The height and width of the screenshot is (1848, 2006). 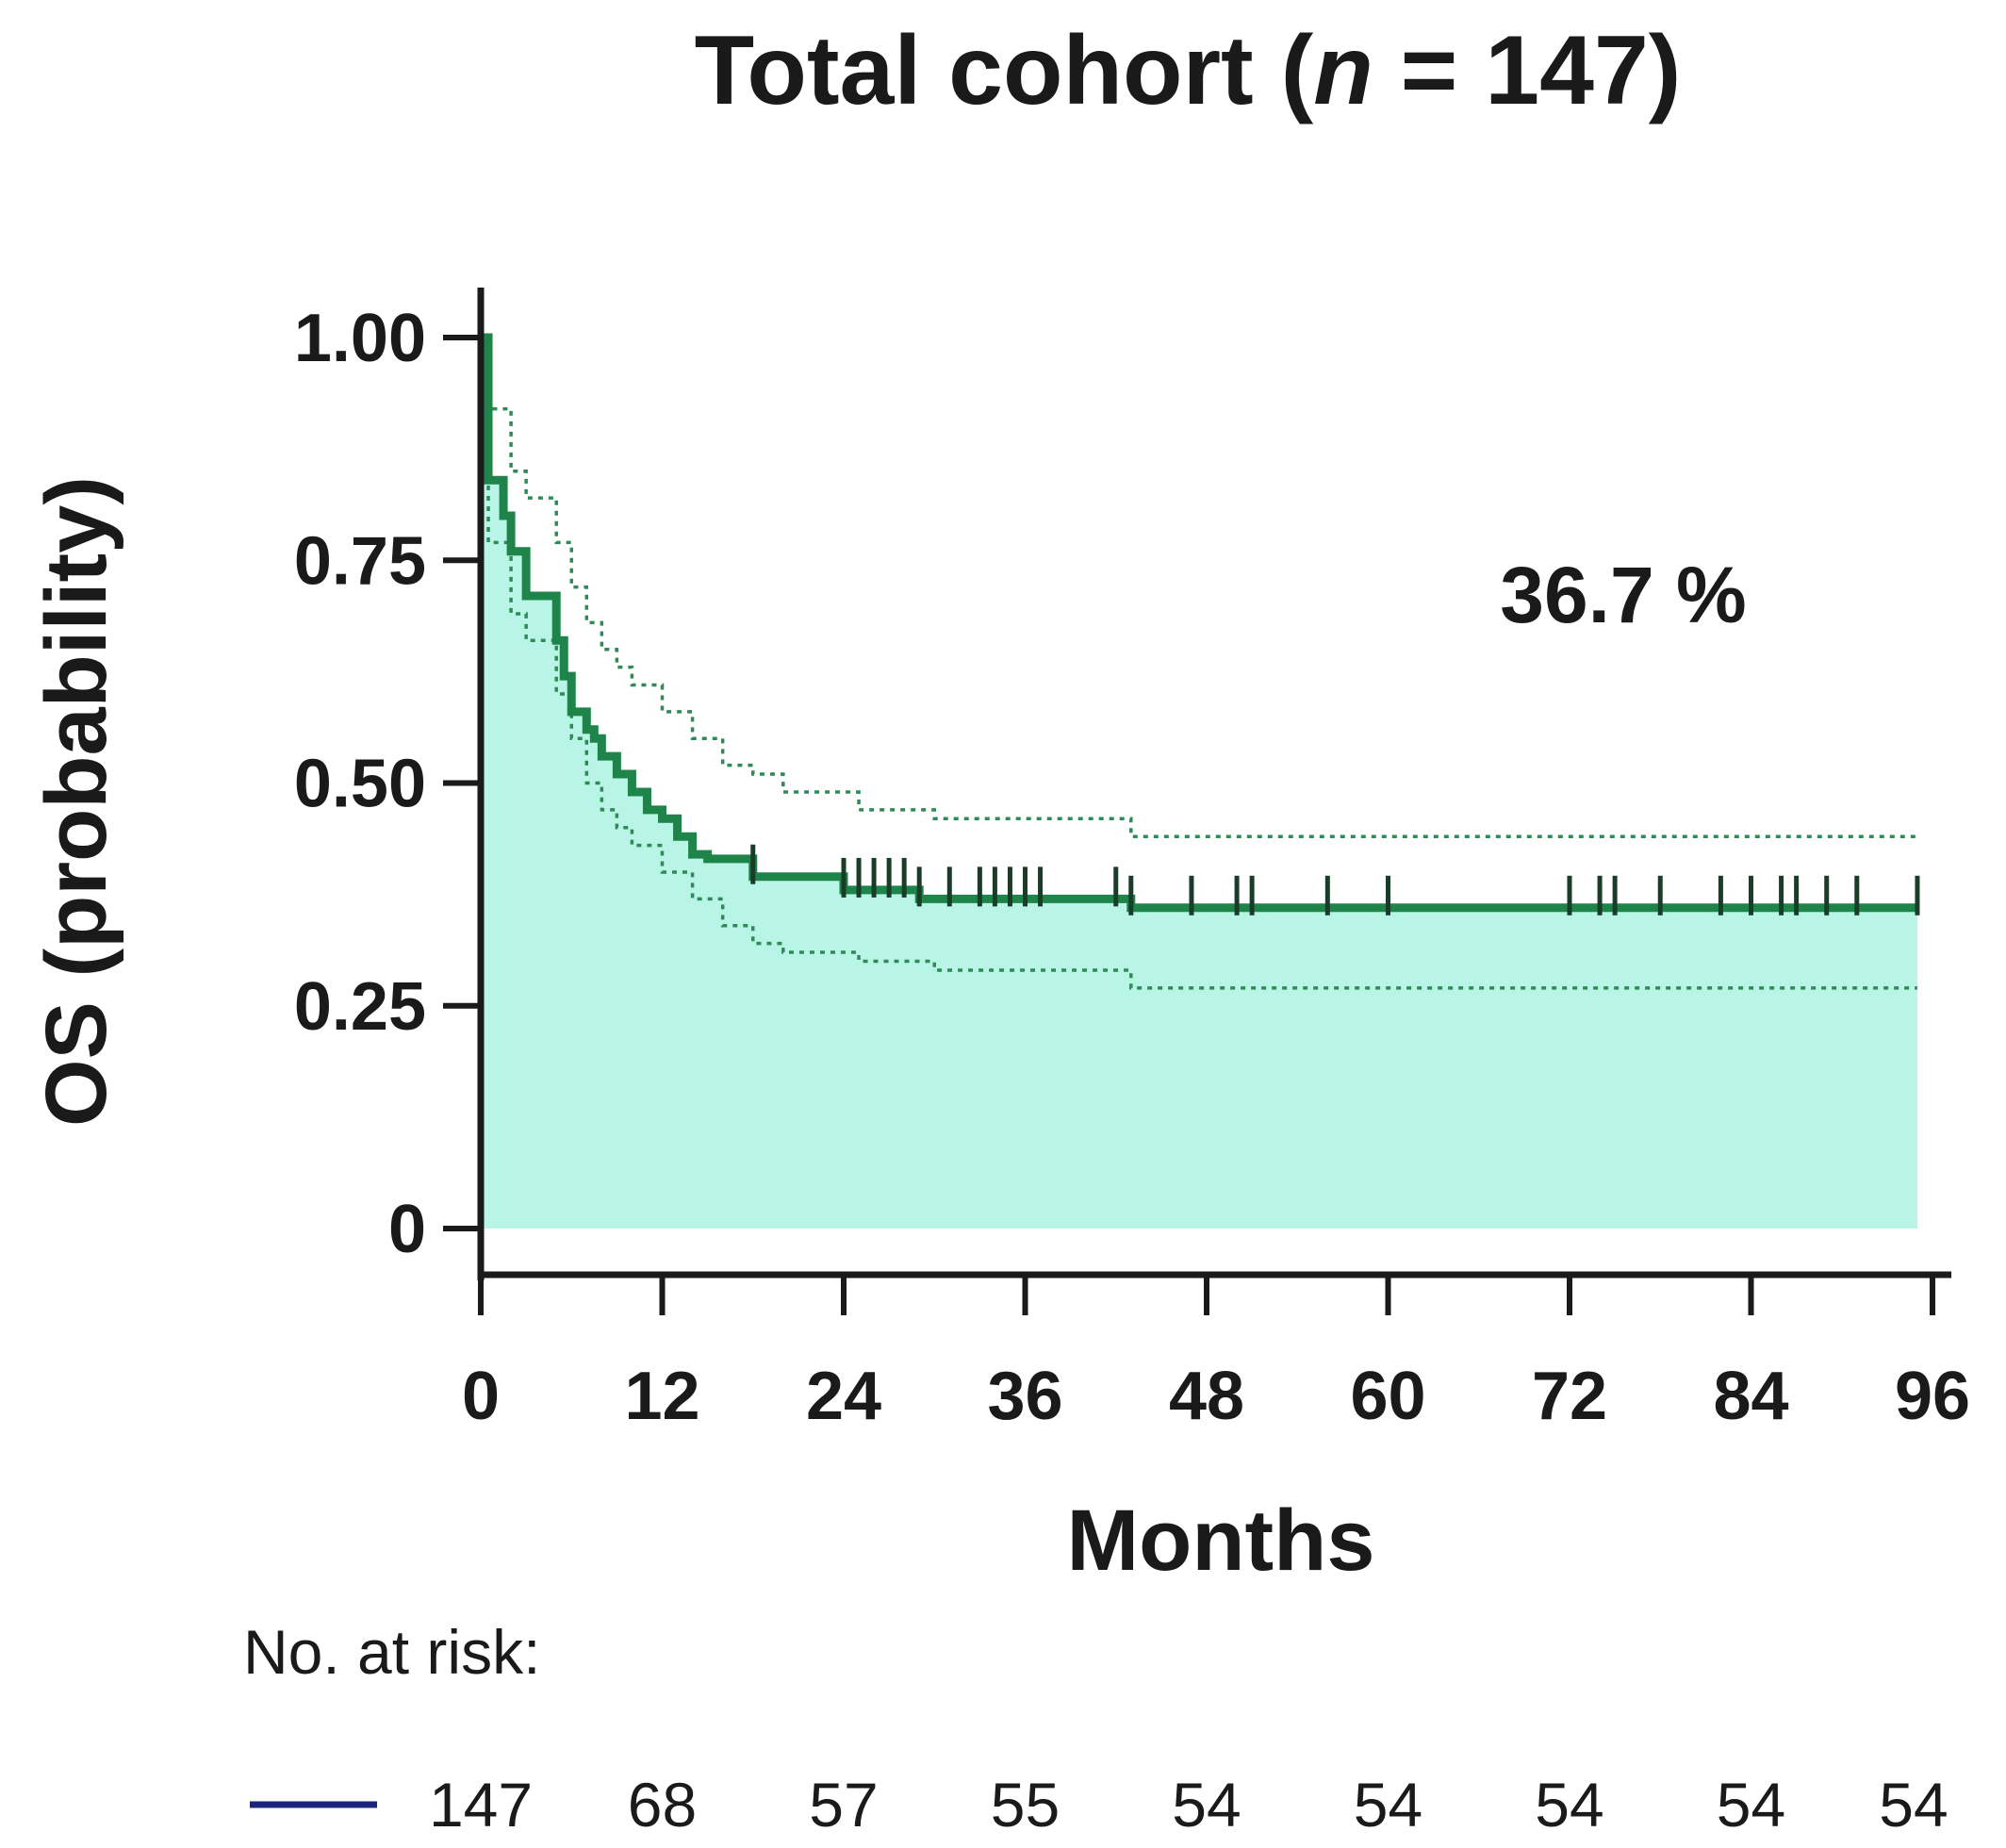 I want to click on title-variable: n, so click(x=1343, y=70).